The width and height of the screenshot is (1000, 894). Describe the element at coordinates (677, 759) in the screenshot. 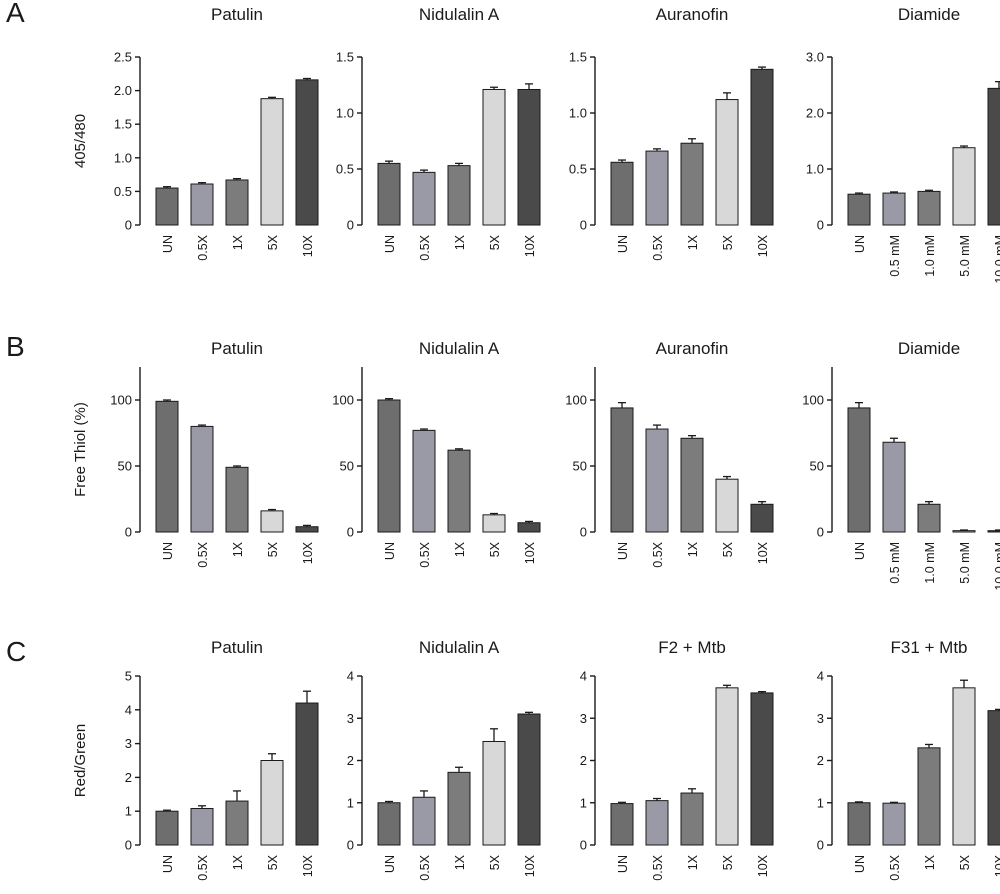

I see `chart-f2-mtb-row3: F2 + Mtb 0 1 2 3 4 UN 0.5X 1X 5X 10X` at that location.